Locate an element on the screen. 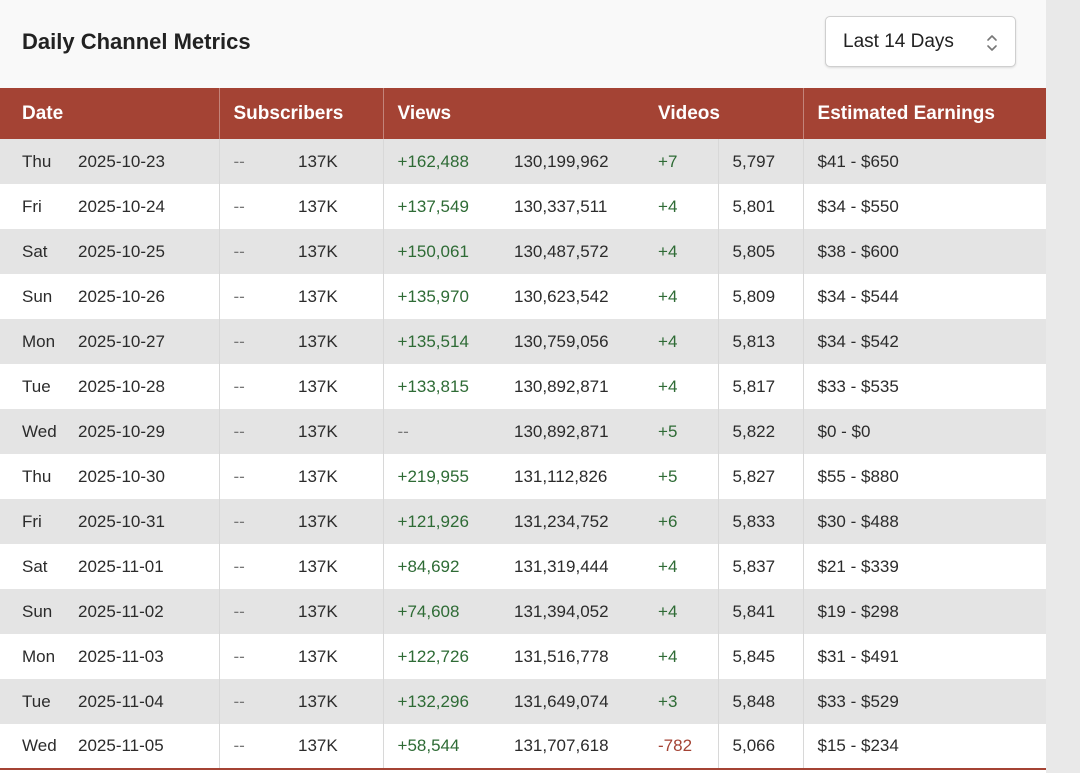 The image size is (1080, 773). cell-videos-total: 5,848 is located at coordinates (760, 701).